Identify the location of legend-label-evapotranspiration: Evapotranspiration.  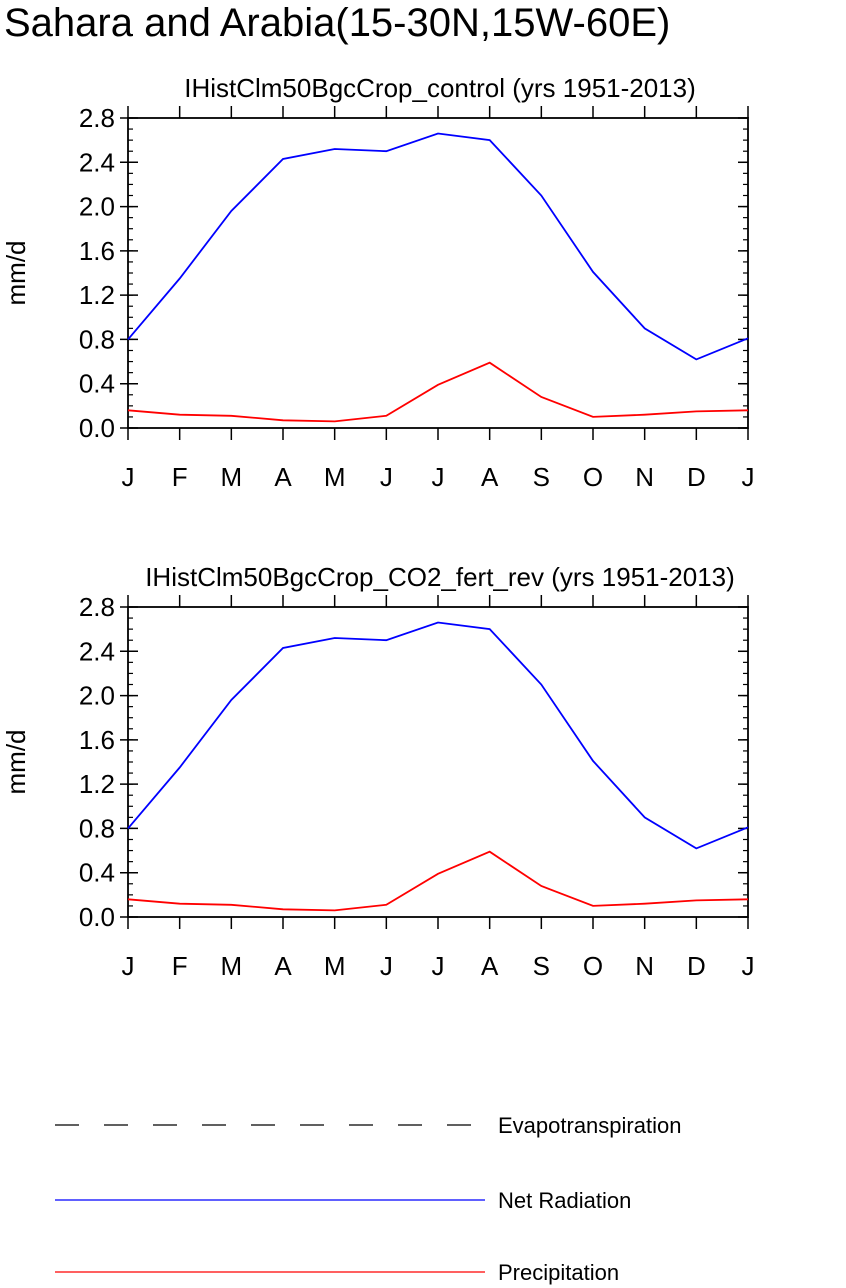
(589, 1125).